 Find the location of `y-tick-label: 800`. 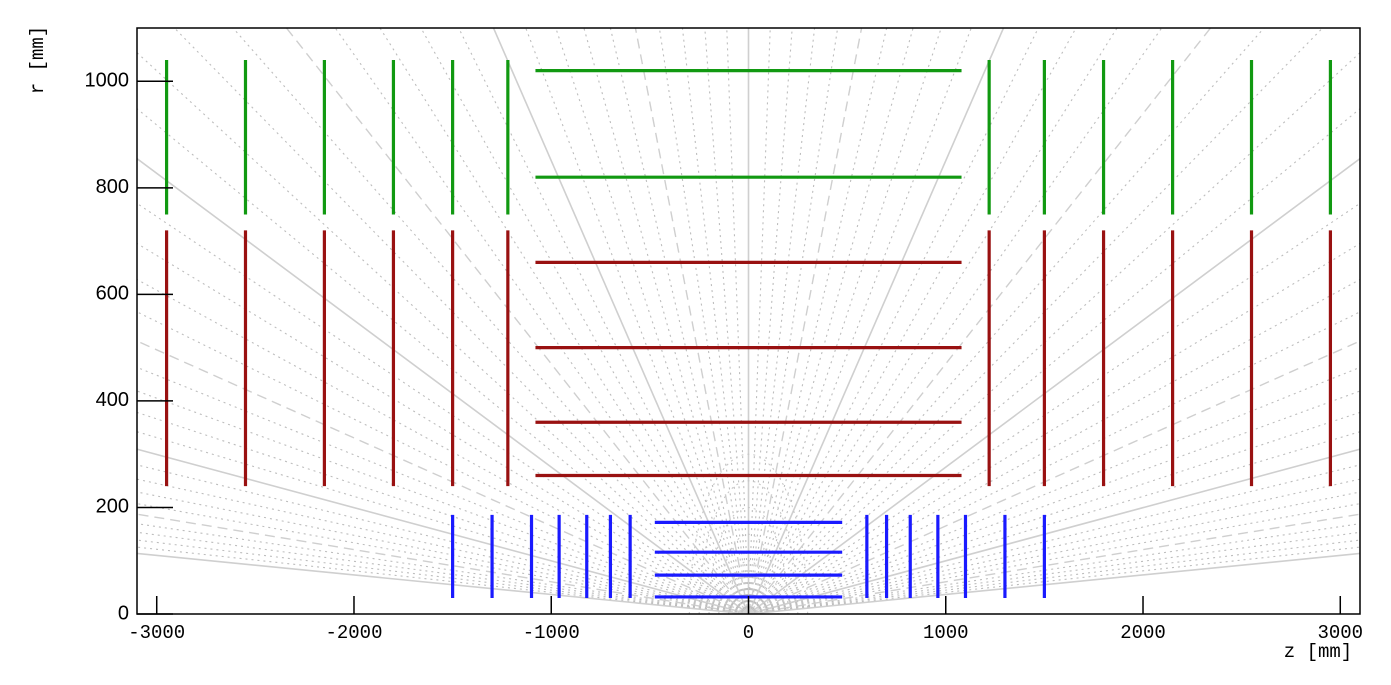

y-tick-label: 800 is located at coordinates (112, 187).